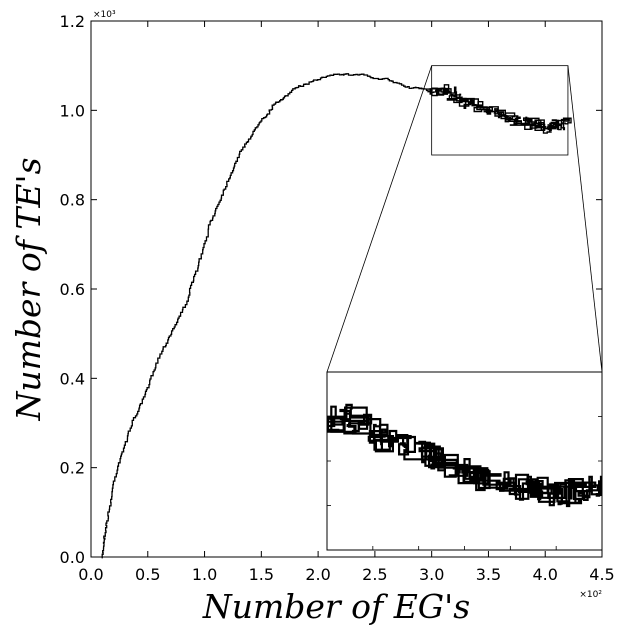 The height and width of the screenshot is (639, 630). I want to click on x-tick-label: 0.0, so click(90, 574).